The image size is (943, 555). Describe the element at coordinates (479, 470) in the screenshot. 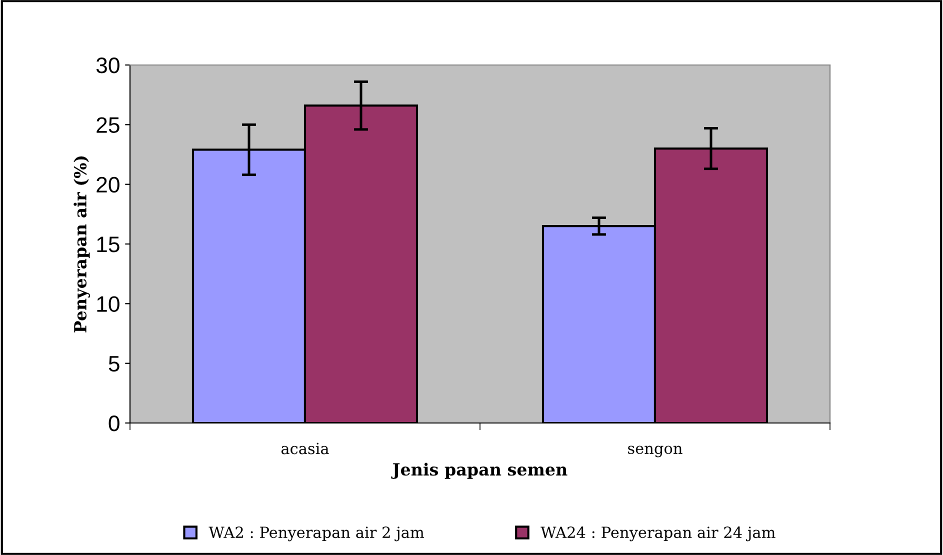

I see `x-axis-title: Jenis papan semen` at that location.